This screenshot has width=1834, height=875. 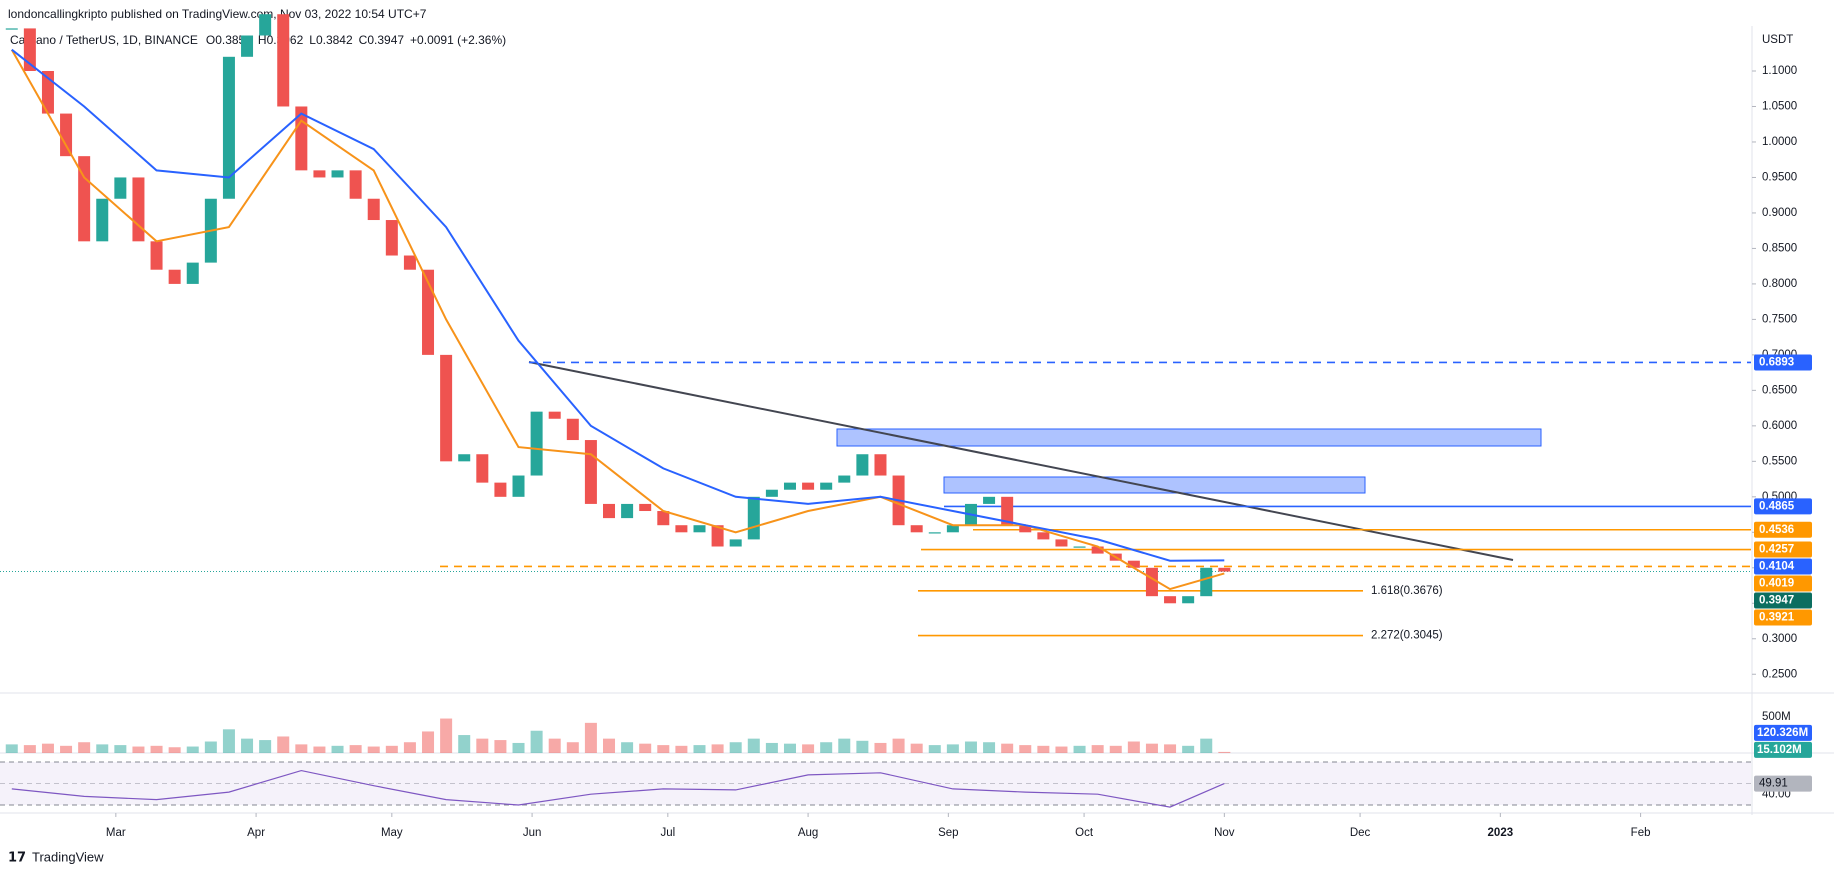 I want to click on price-label: 0.6893, so click(x=1776, y=363).